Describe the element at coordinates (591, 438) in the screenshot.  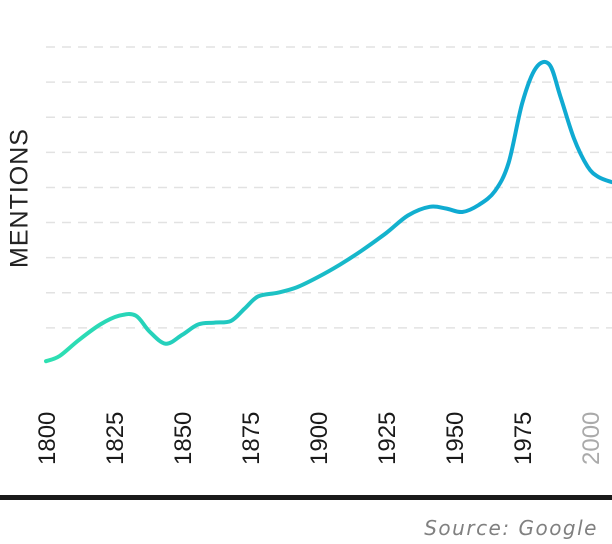
I see `x-tick-label: 2000` at that location.